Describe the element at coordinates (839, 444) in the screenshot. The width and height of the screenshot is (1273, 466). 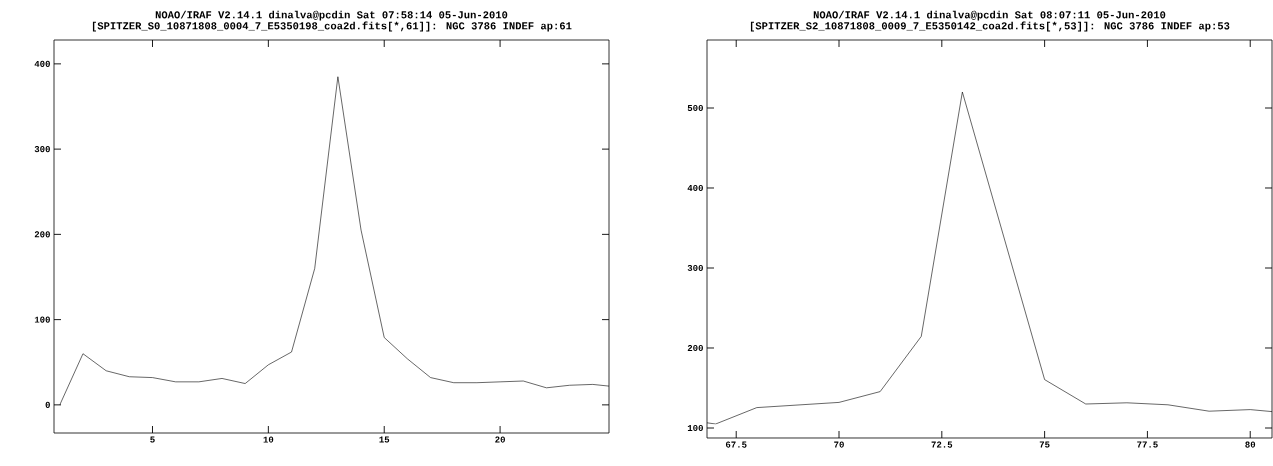
I see `x-tick-label: 70` at that location.